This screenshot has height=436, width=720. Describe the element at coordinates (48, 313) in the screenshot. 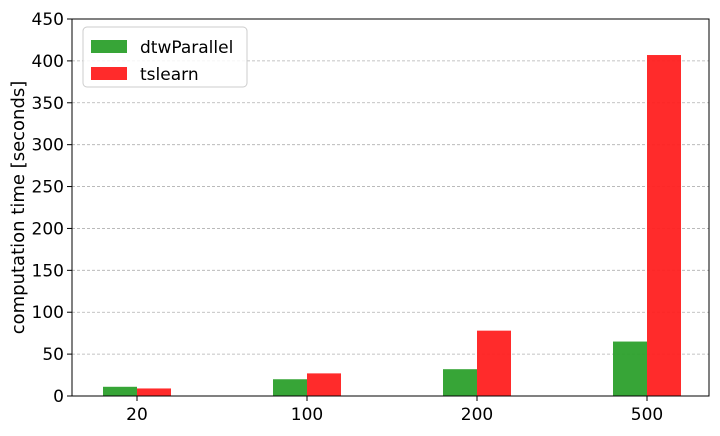

I see `y-tick-label: 100` at that location.